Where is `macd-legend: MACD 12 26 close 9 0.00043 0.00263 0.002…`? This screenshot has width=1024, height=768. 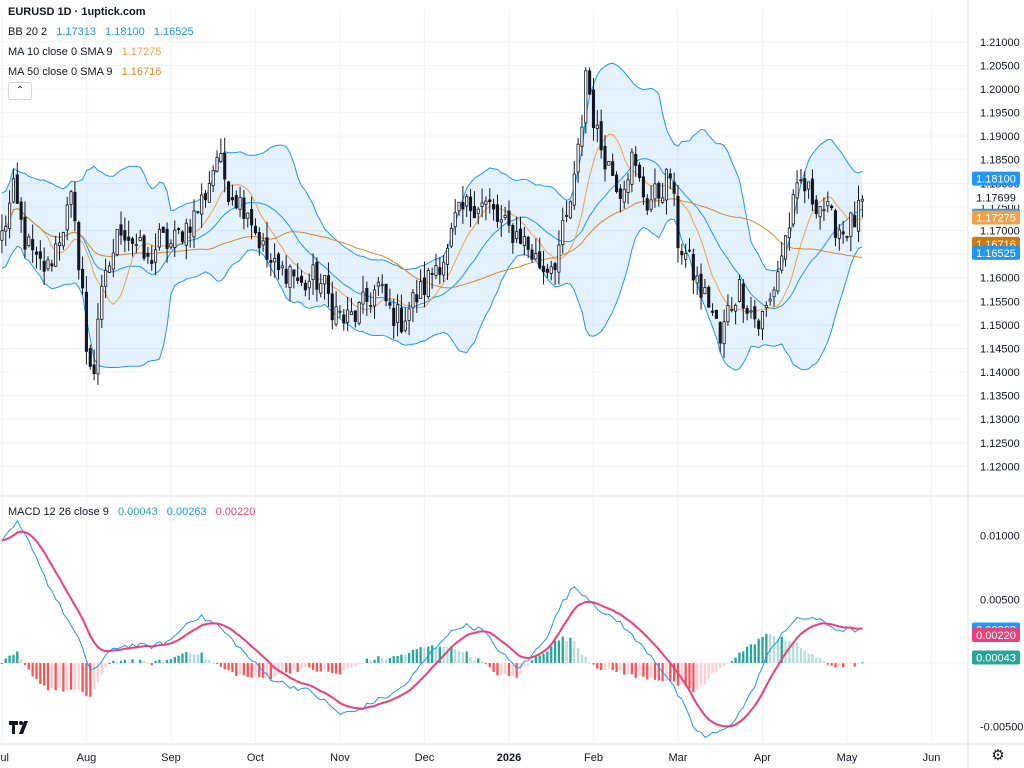
macd-legend: MACD 12 26 close 9 0.00043 0.00263 0.002… is located at coordinates (134, 512).